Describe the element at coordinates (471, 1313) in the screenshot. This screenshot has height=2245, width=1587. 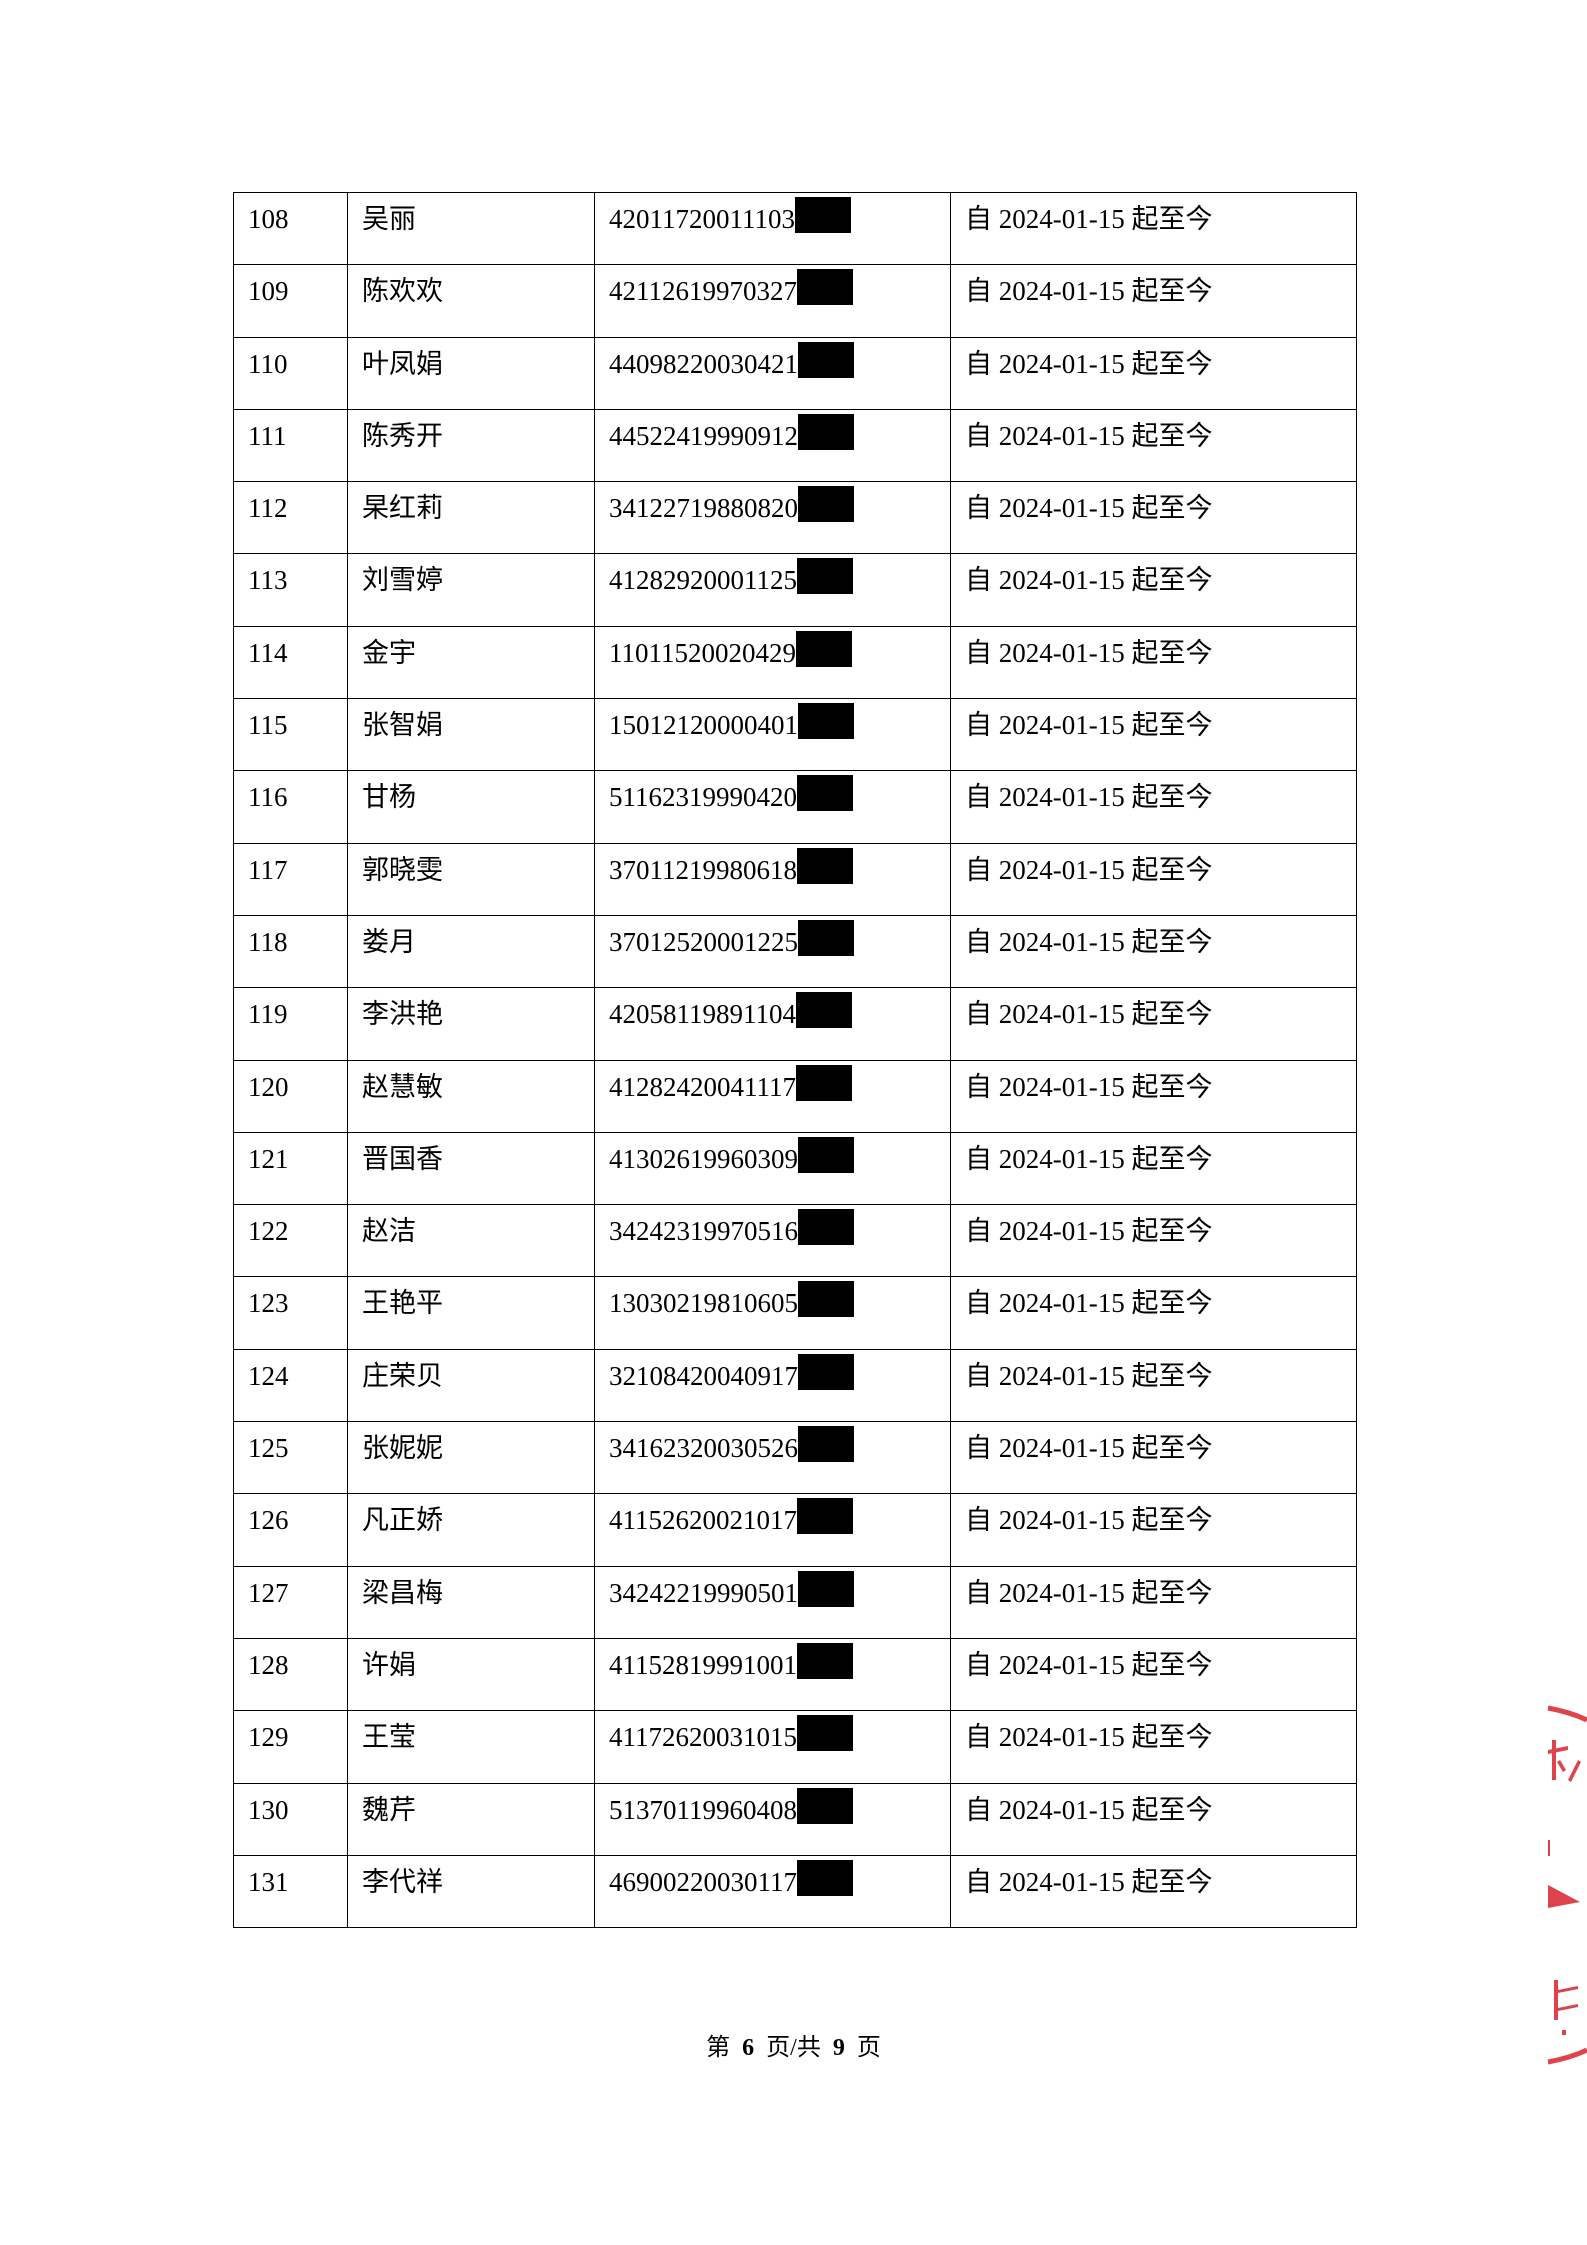
I see `person-name: 王艳平` at that location.